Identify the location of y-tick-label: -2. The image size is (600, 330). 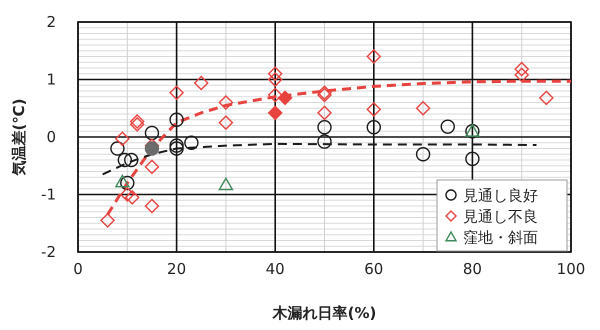
(48, 252).